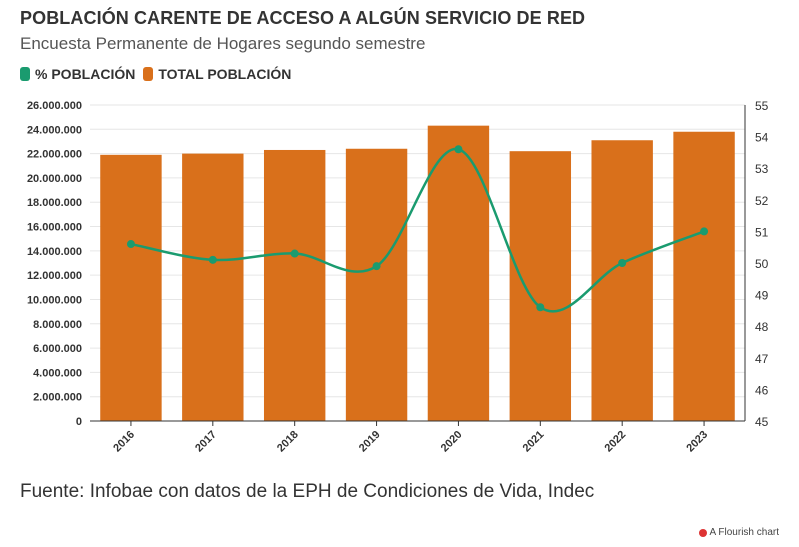 Image resolution: width=799 pixels, height=547 pixels. I want to click on x-tick-label: 2022, so click(616, 442).